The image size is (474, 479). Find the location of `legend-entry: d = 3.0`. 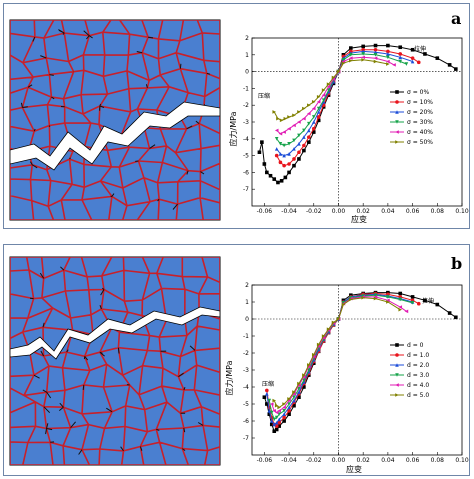

legend-entry: d = 3.0 is located at coordinates (409, 375).